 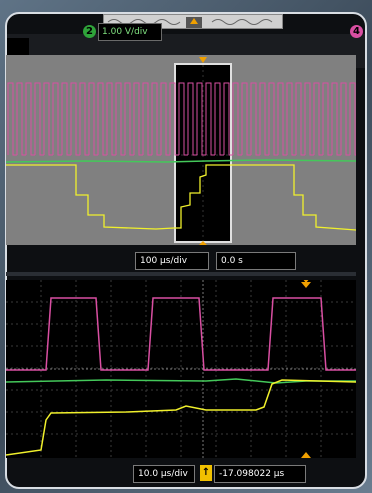 I want to click on main-timebase-delay: 0.0 s, so click(x=256, y=261).